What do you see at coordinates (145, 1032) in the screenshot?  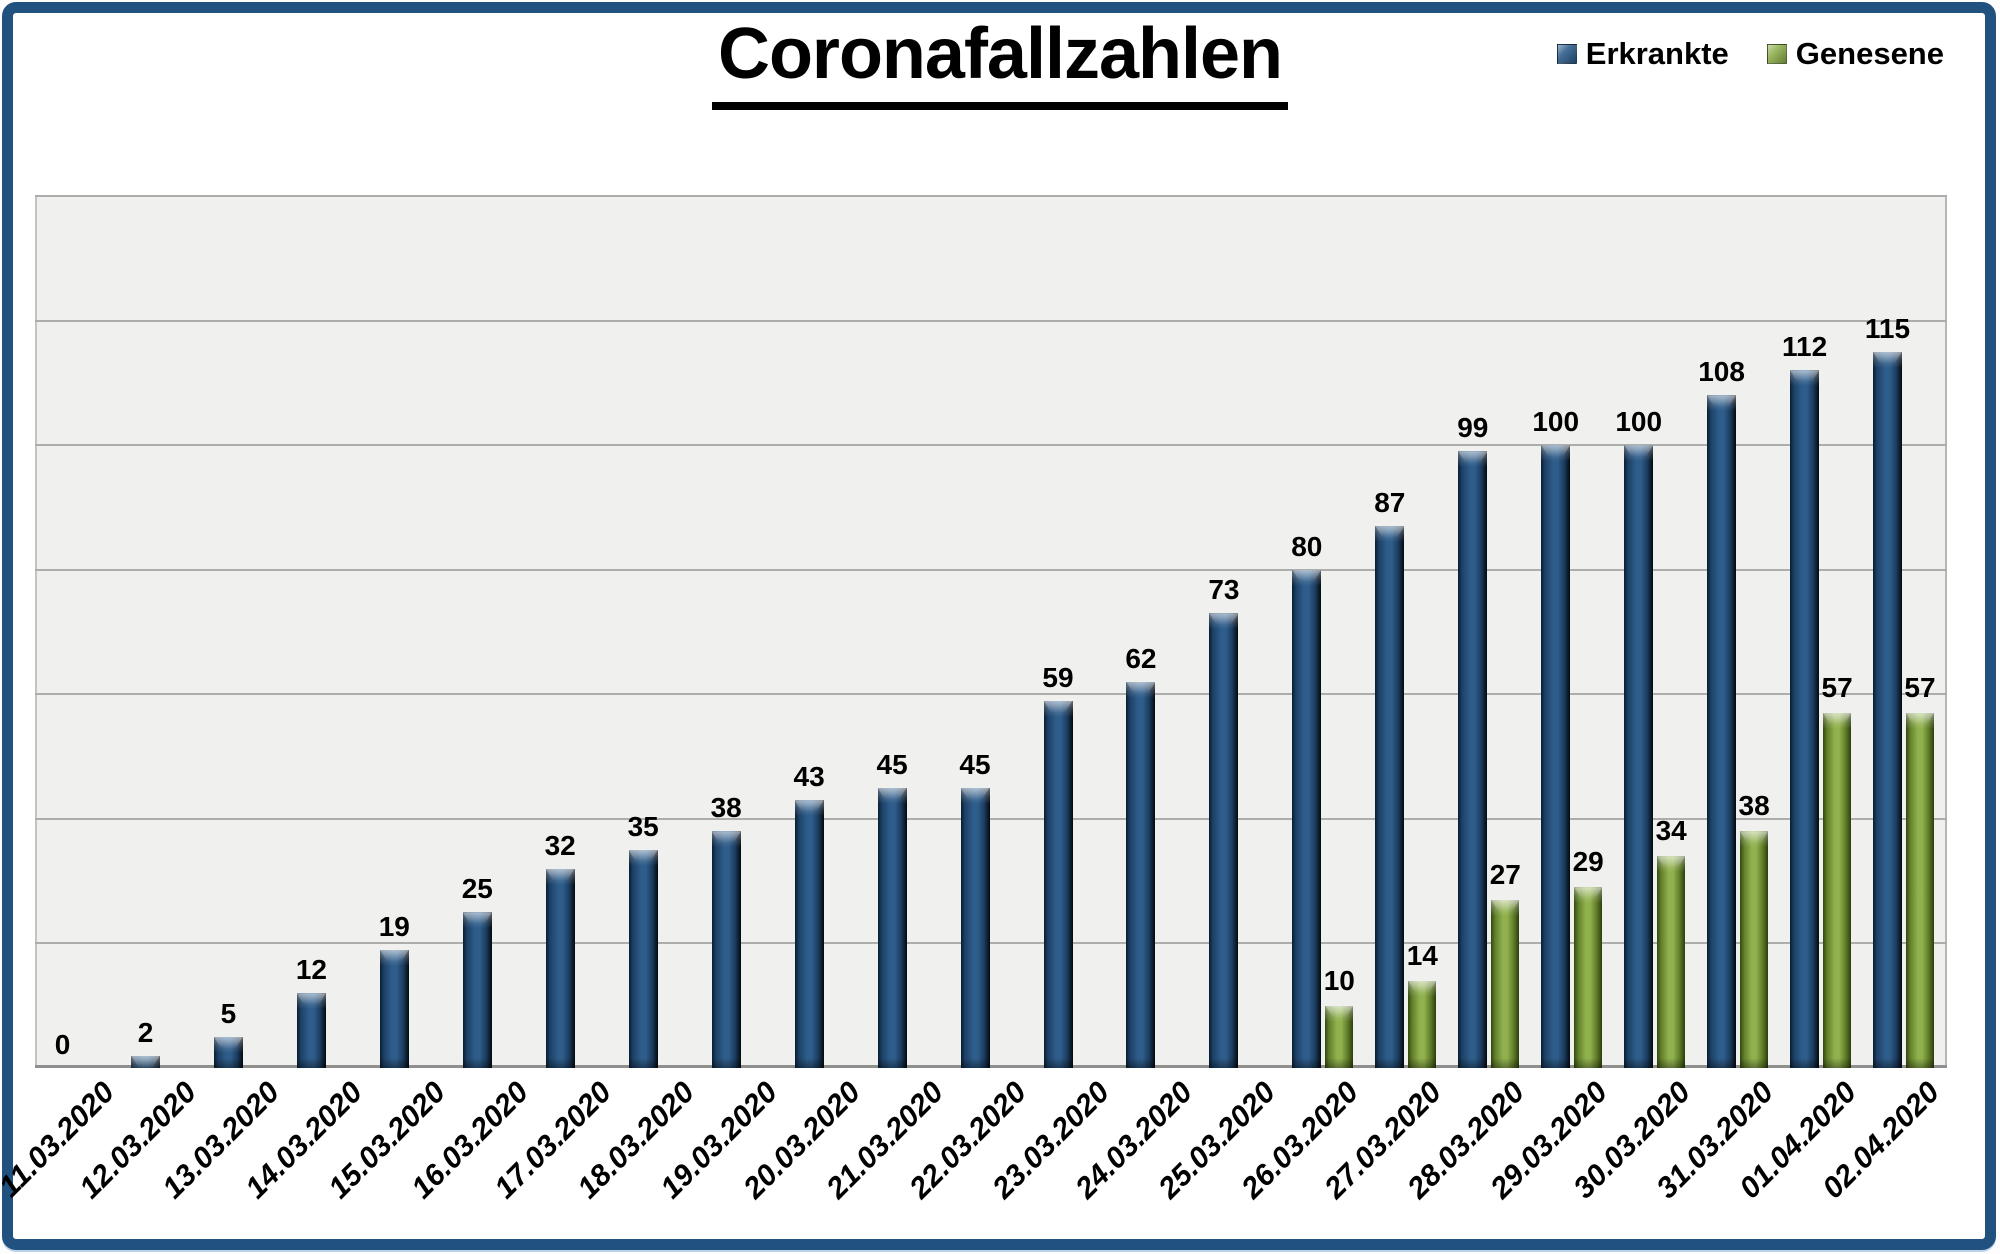 I see `value-label-erkrankte: 2` at bounding box center [145, 1032].